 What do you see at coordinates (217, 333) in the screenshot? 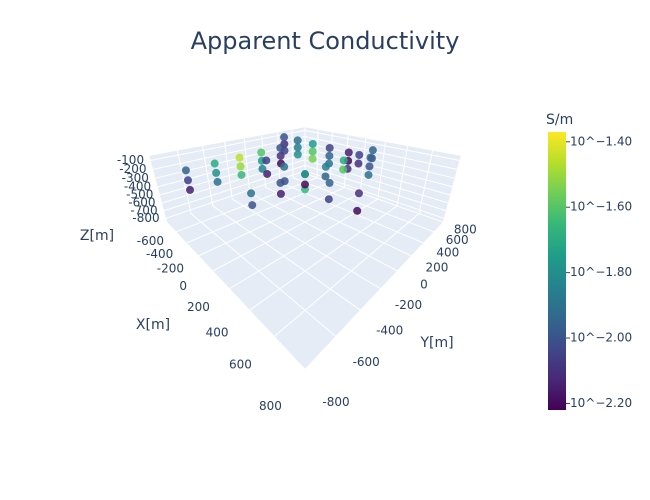
I see `x-tick-label: 400` at bounding box center [217, 333].